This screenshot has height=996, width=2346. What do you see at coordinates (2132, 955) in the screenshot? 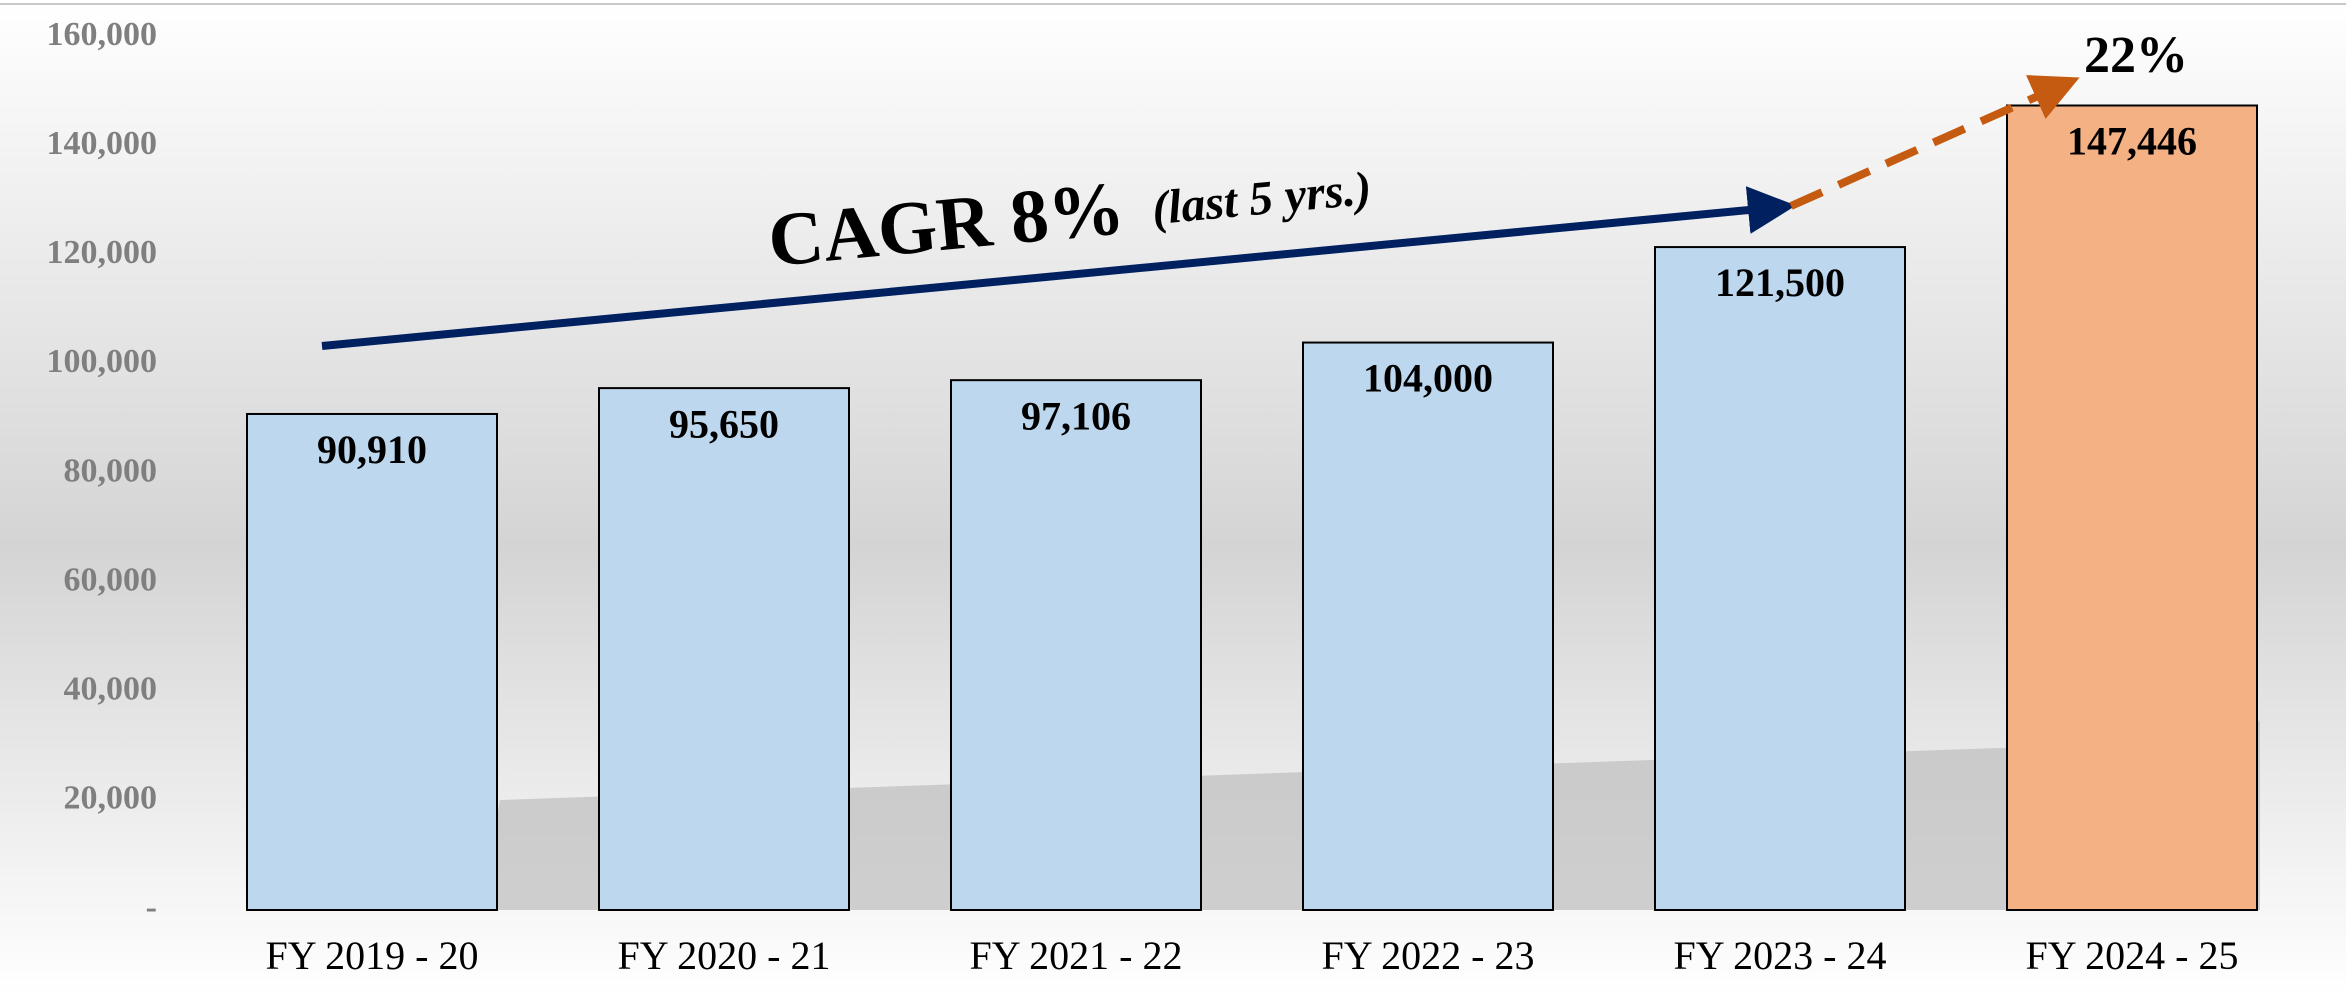
I see `x-tick-label: FY 2024 - 25` at bounding box center [2132, 955].